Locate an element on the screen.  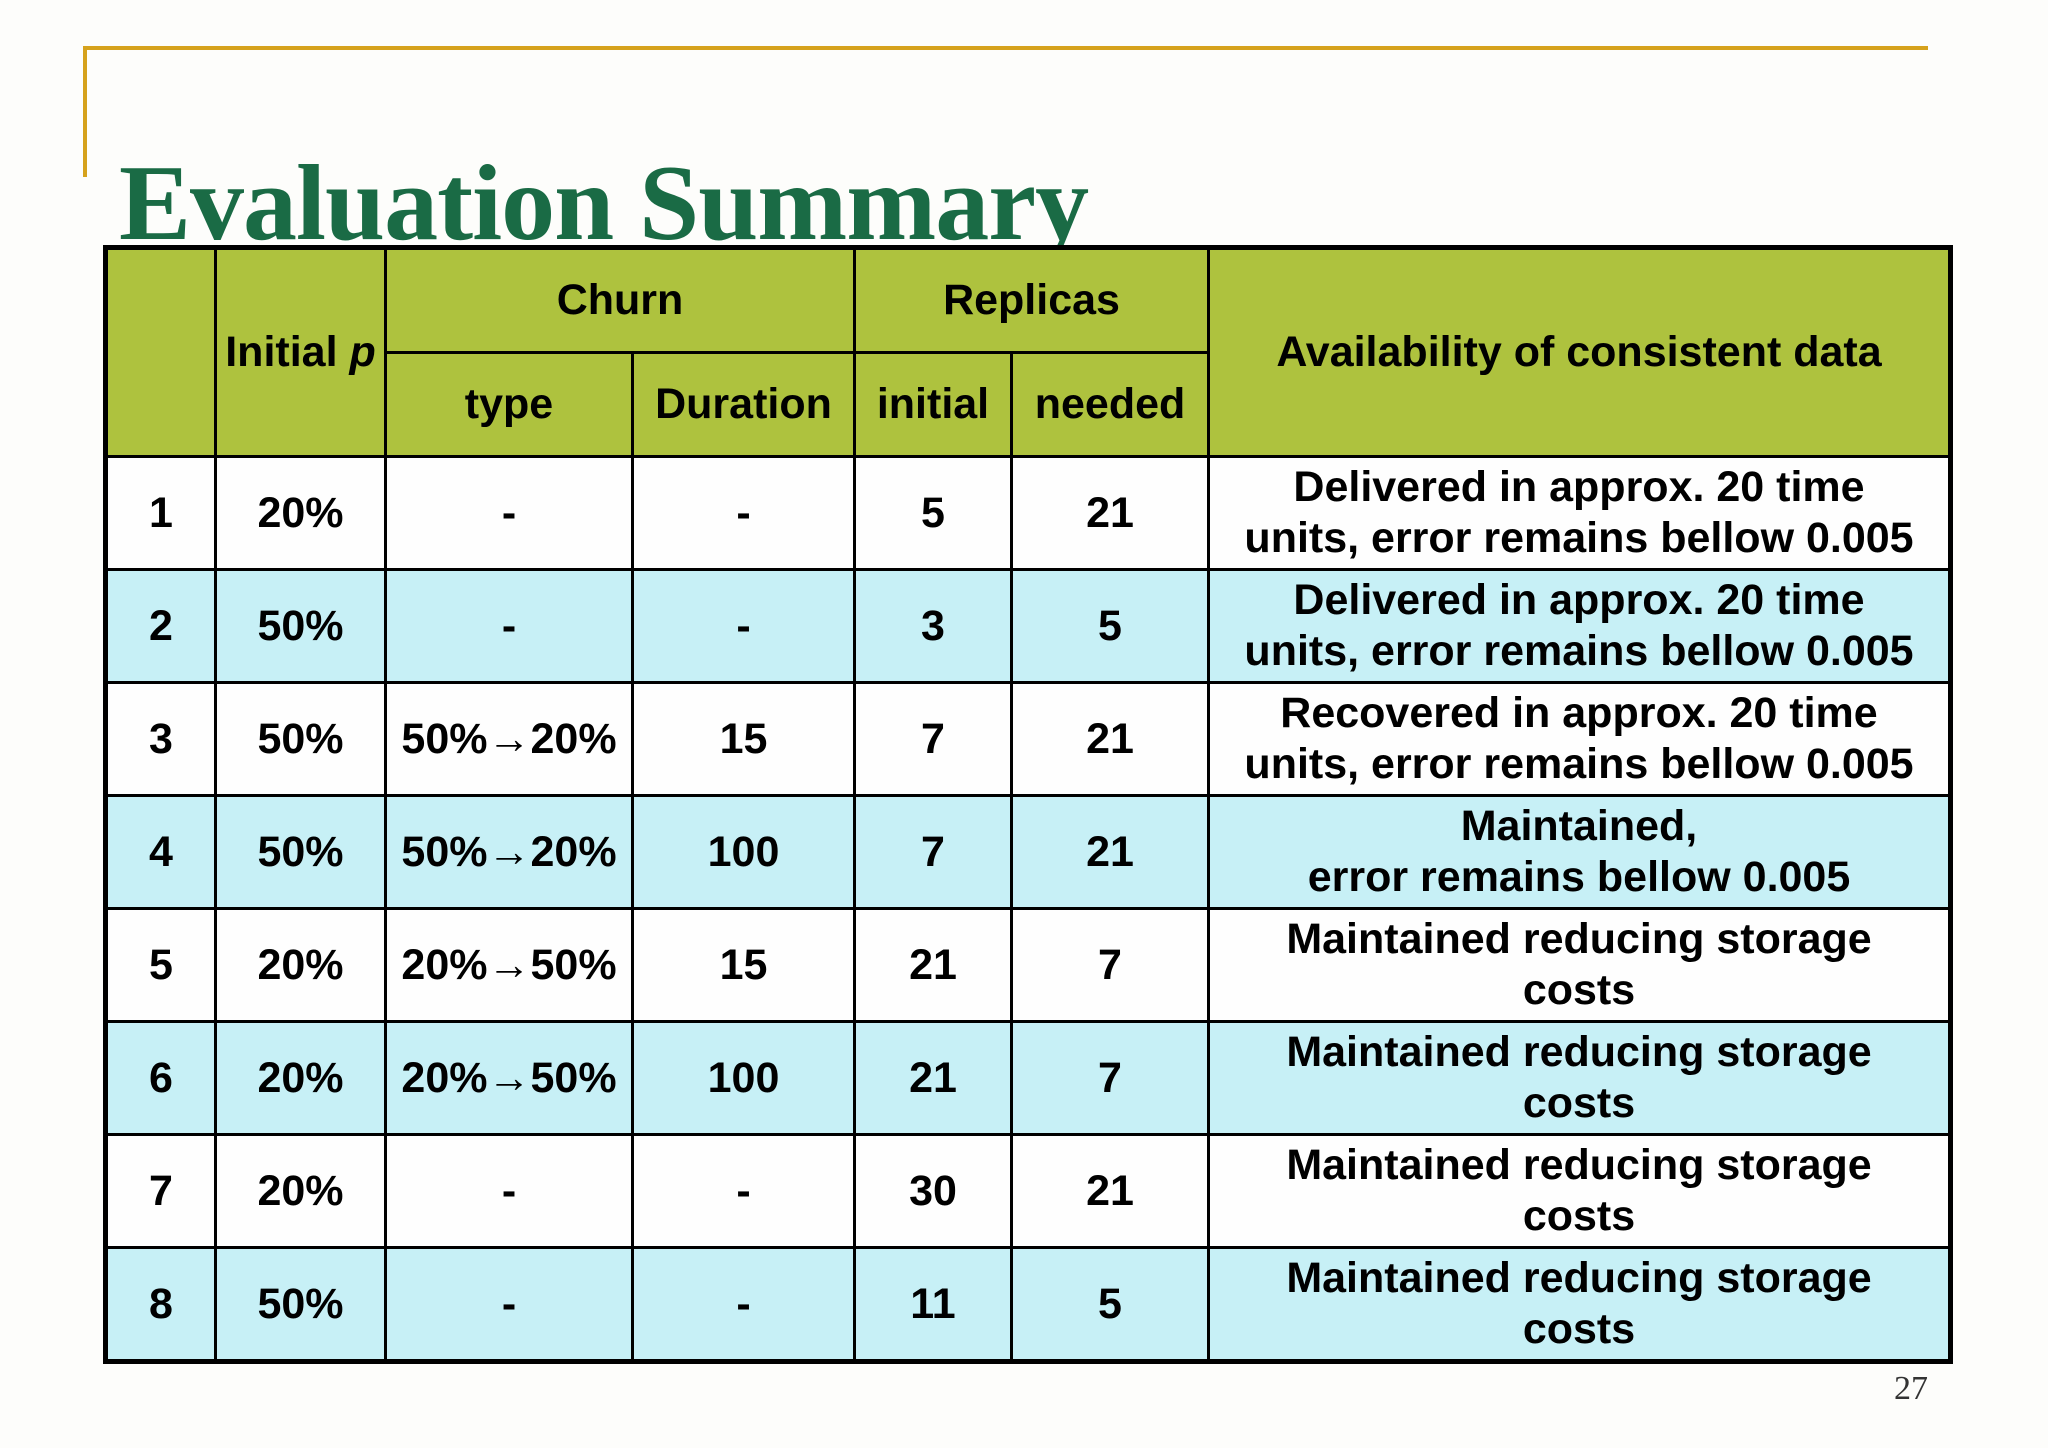
cell-row1-churn-duration: - is located at coordinates (743, 513).